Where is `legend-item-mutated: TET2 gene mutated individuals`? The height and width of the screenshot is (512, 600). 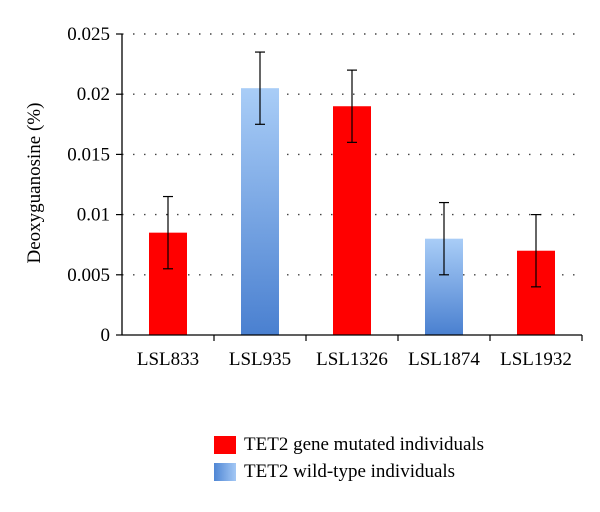 legend-item-mutated: TET2 gene mutated individuals is located at coordinates (349, 444).